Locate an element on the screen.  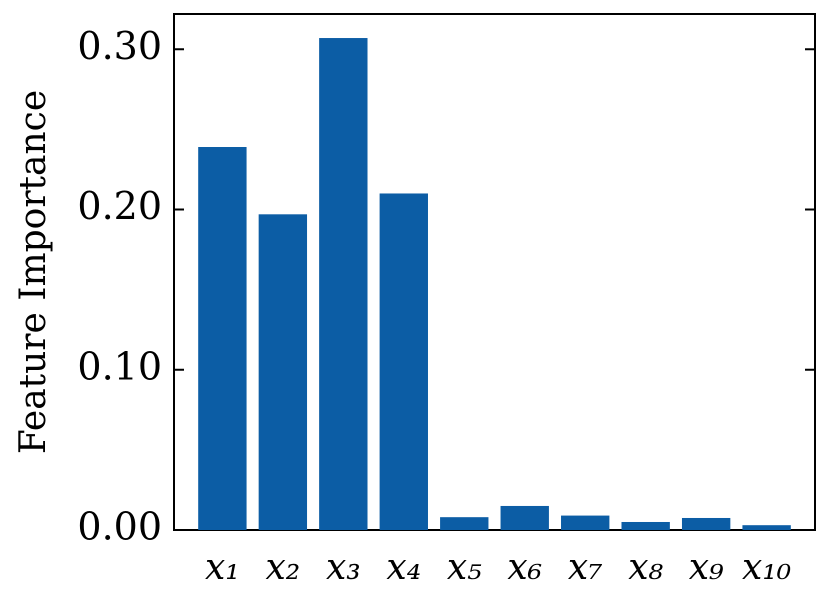
x-tick-label: x₄ is located at coordinates (403, 567).